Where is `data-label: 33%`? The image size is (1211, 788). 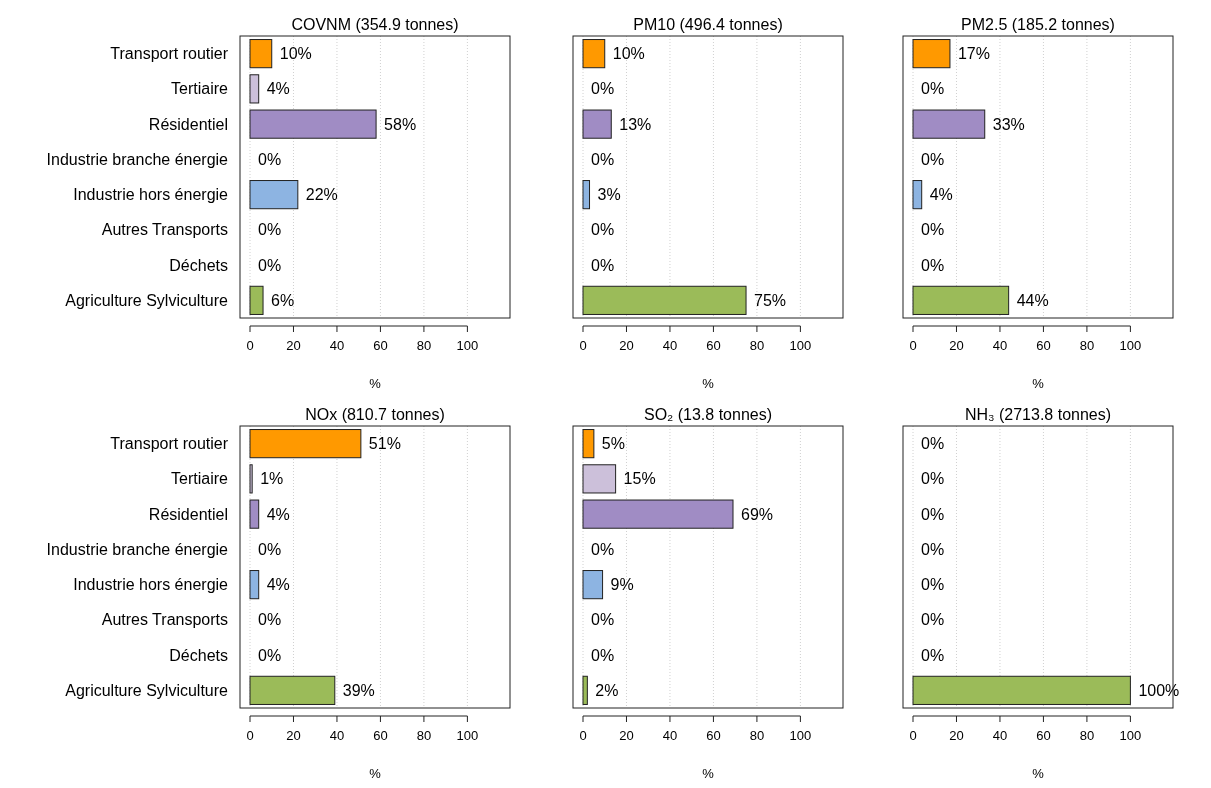 data-label: 33% is located at coordinates (1008, 124).